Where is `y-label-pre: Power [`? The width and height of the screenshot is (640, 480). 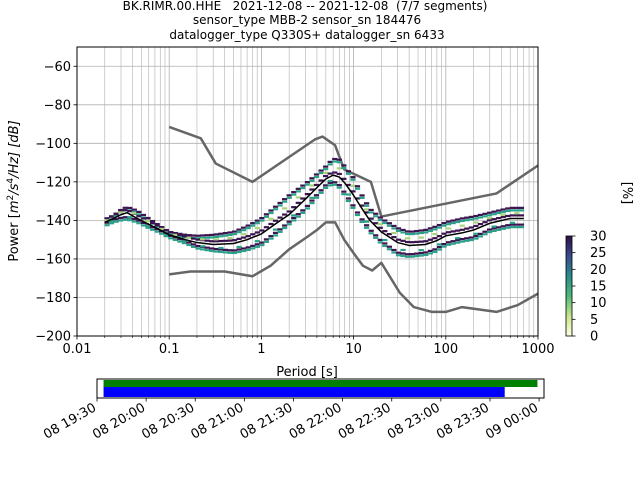
y-label-pre: Power [ is located at coordinates (14, 237).